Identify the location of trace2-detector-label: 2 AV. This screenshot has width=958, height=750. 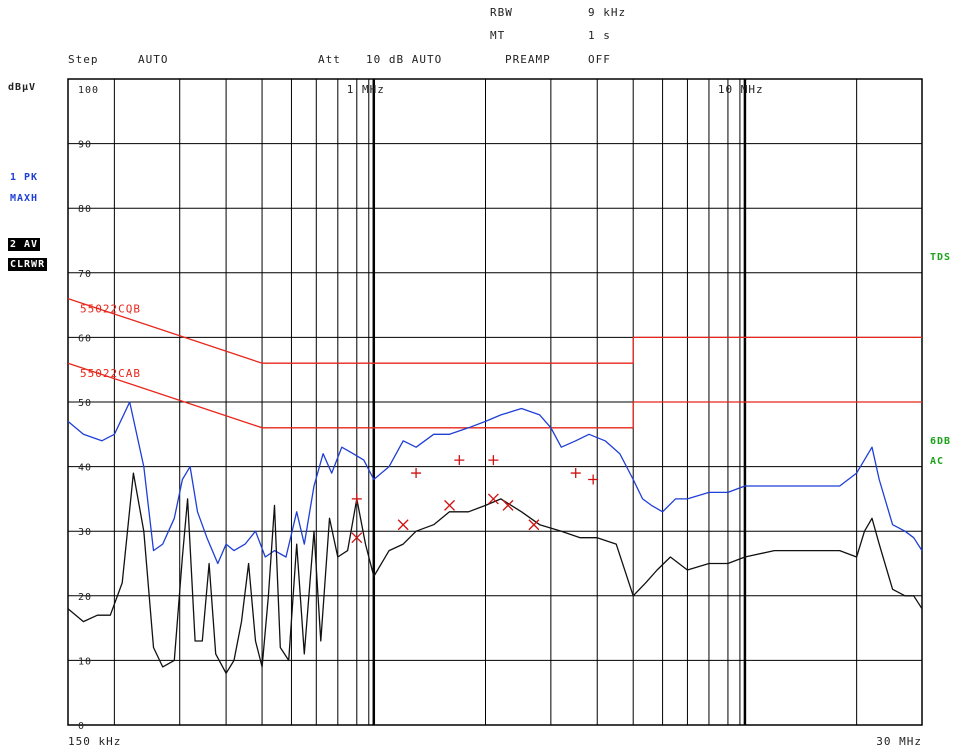
(24, 244).